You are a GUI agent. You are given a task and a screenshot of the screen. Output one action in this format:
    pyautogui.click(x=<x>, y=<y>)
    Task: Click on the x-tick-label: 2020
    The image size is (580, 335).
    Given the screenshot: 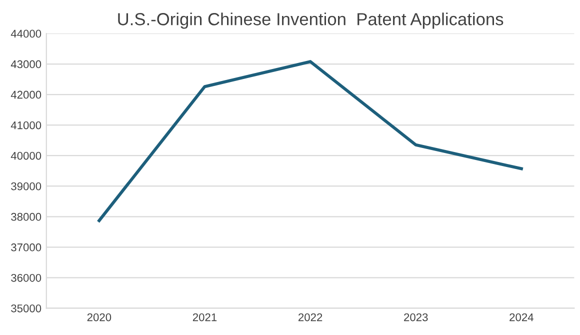 What is the action you would take?
    pyautogui.click(x=99, y=317)
    